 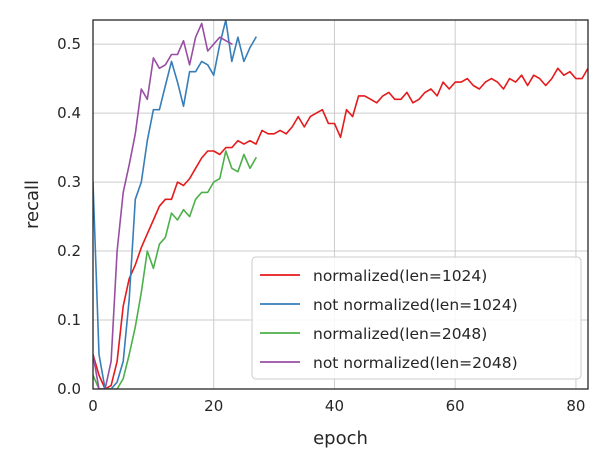 What do you see at coordinates (32, 204) in the screenshot?
I see `y-axis-label: recall` at bounding box center [32, 204].